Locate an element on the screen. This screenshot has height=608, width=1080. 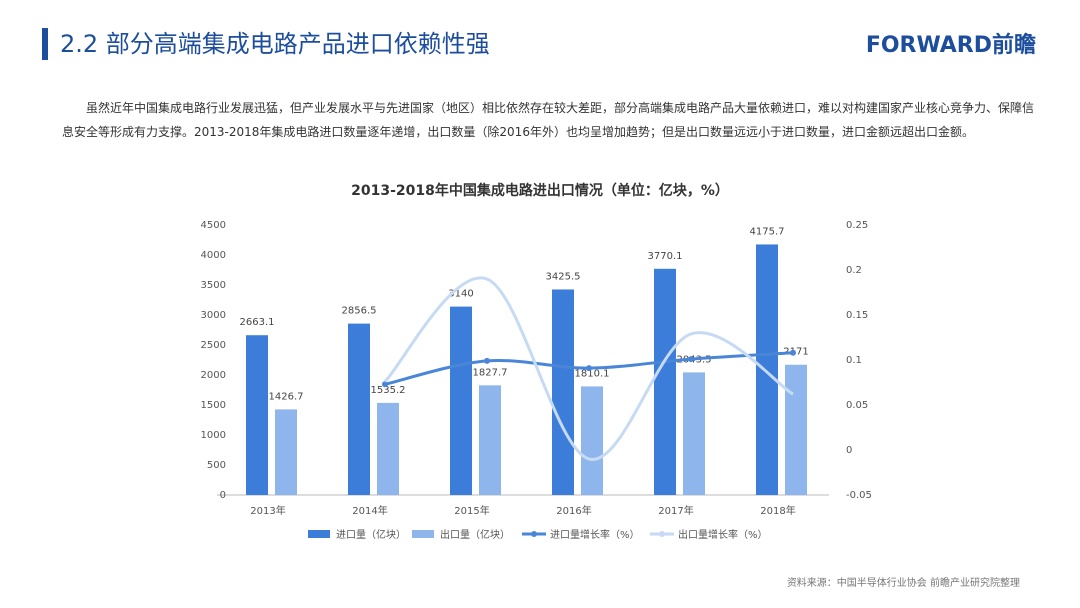
y-tick-label: 3000 is located at coordinates (213, 315).